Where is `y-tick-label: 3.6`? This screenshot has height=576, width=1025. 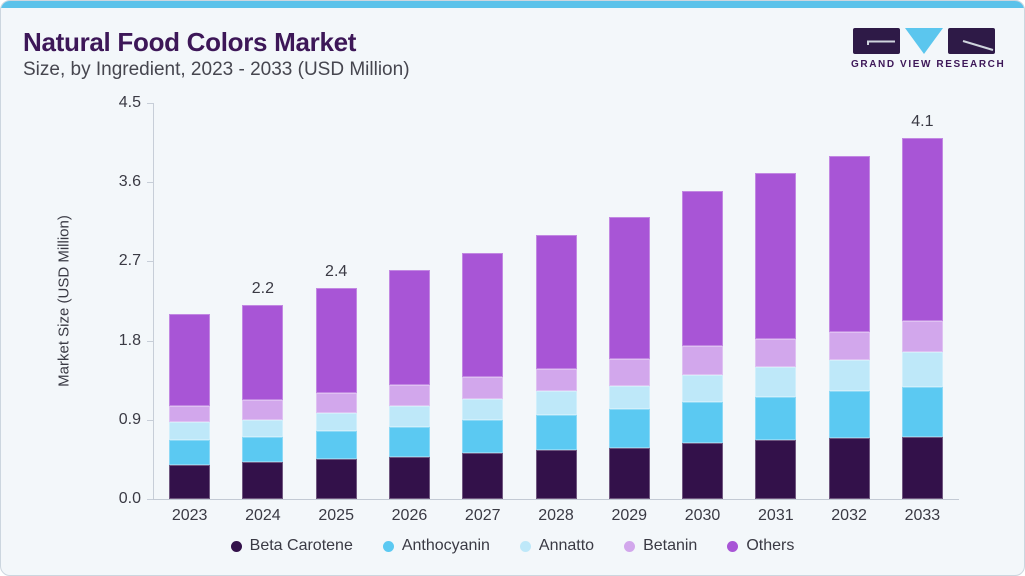
y-tick-label: 3.6 is located at coordinates (129, 182).